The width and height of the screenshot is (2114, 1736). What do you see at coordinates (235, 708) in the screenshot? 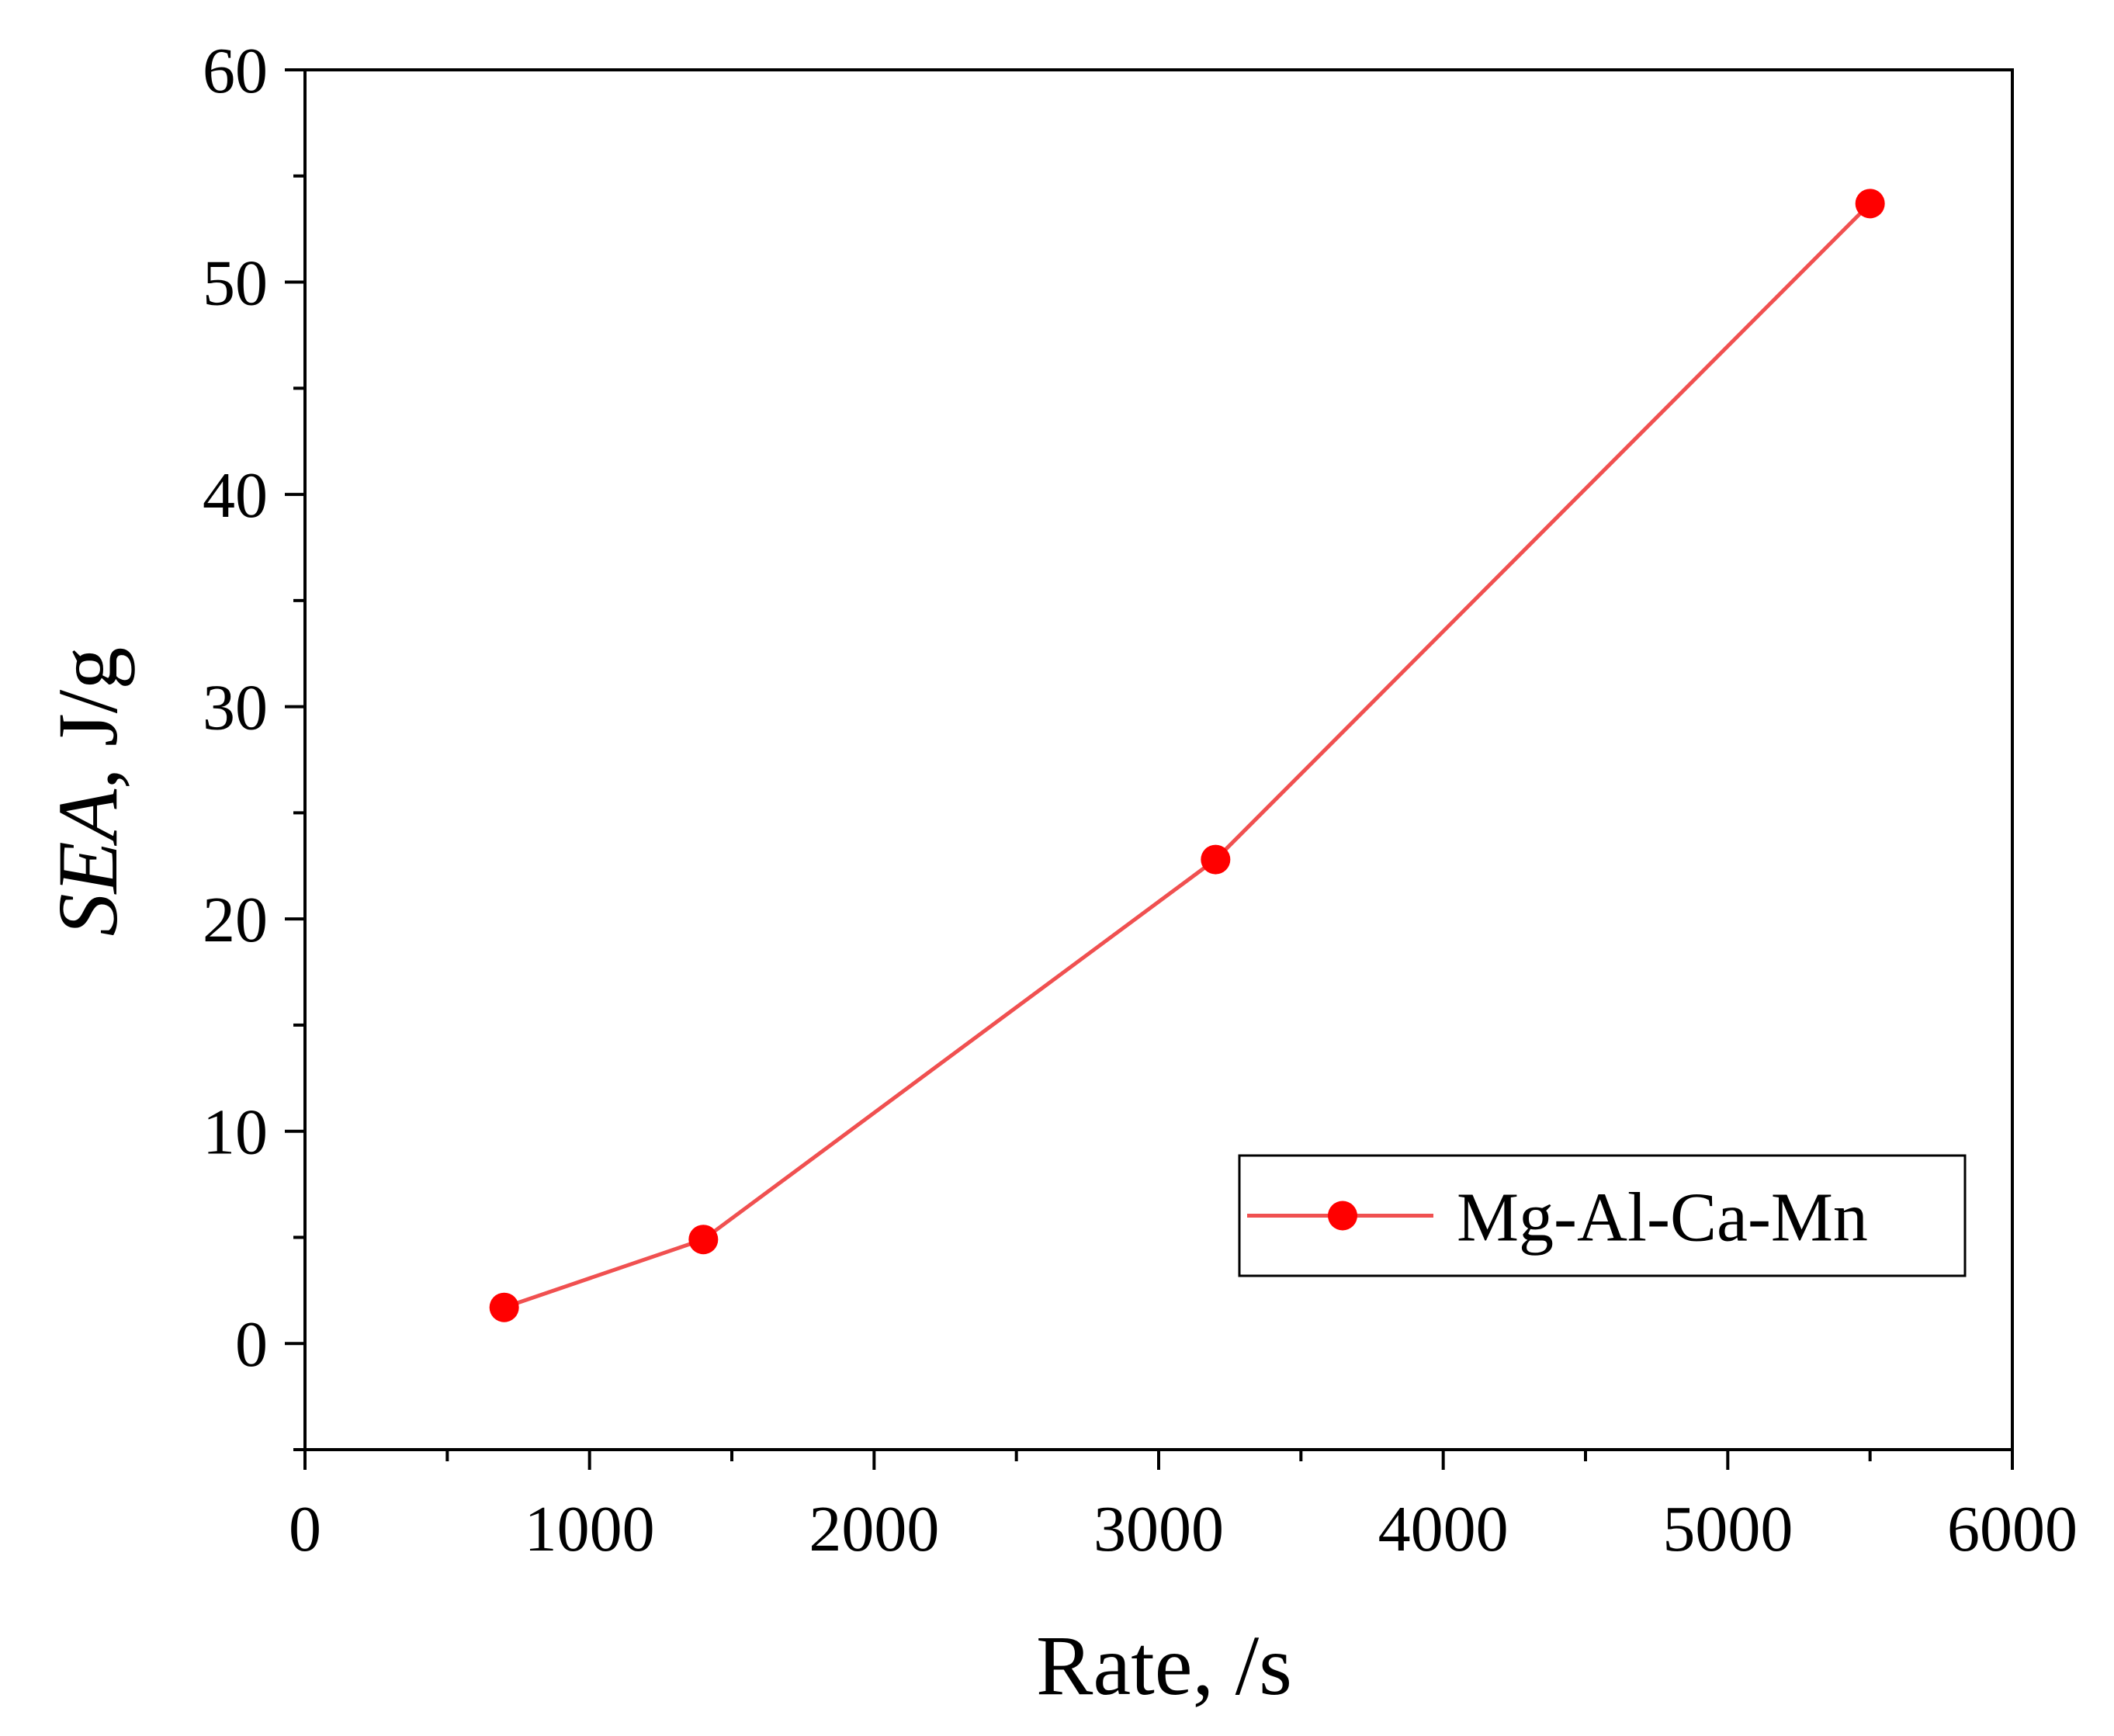
I see `y-tick-label: 30` at bounding box center [235, 708].